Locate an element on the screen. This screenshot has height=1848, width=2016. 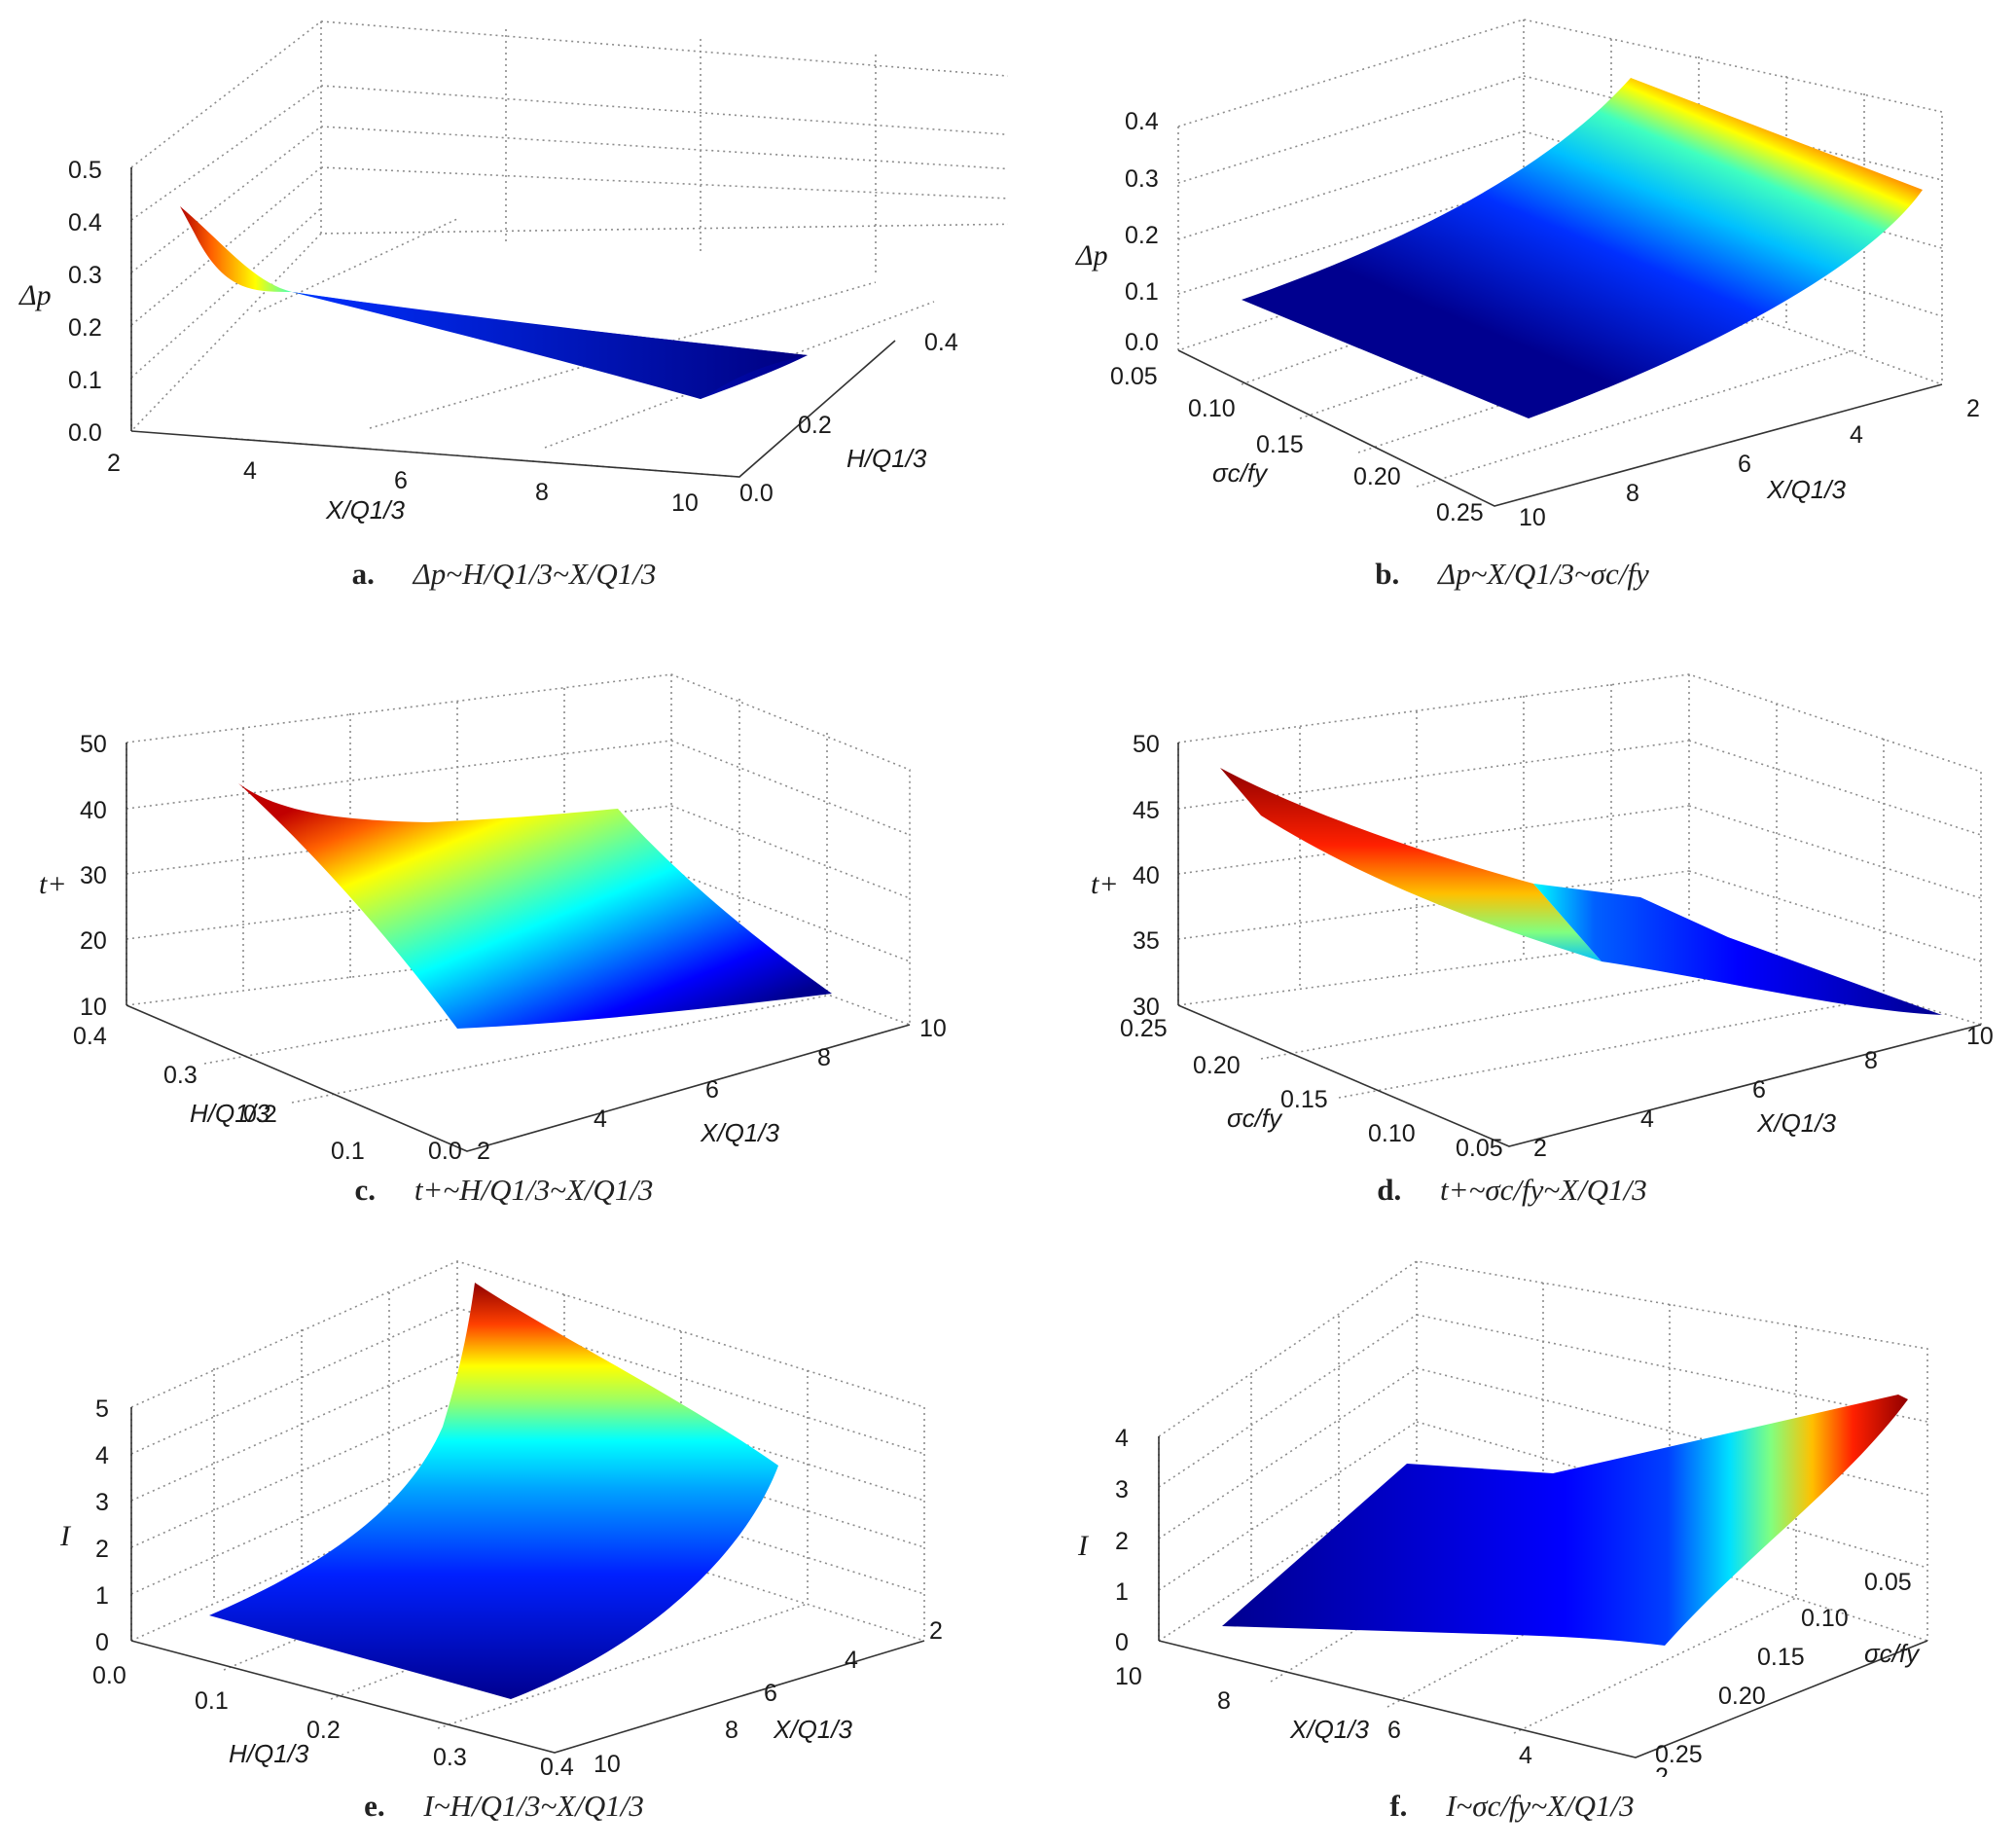
x-ticks-f: 10 8 6 4 2 is located at coordinates (1392, 1720).